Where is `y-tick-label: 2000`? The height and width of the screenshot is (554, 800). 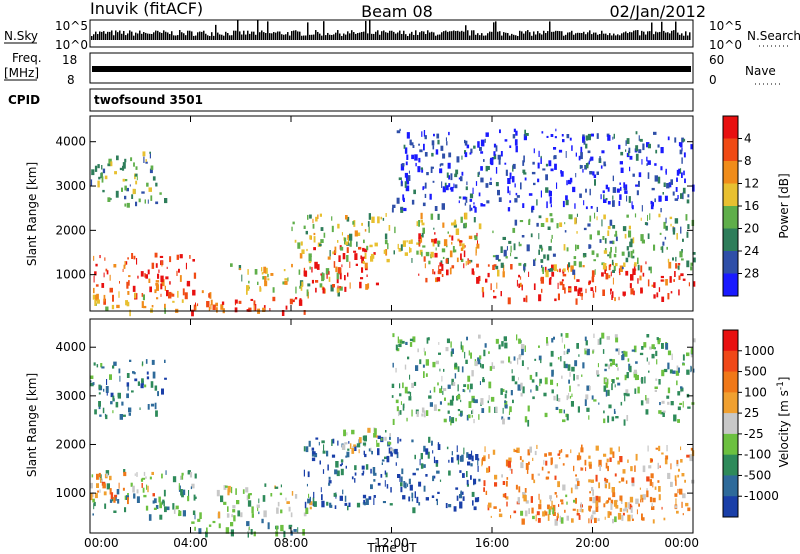
y-tick-label: 2000 is located at coordinates (70, 444).